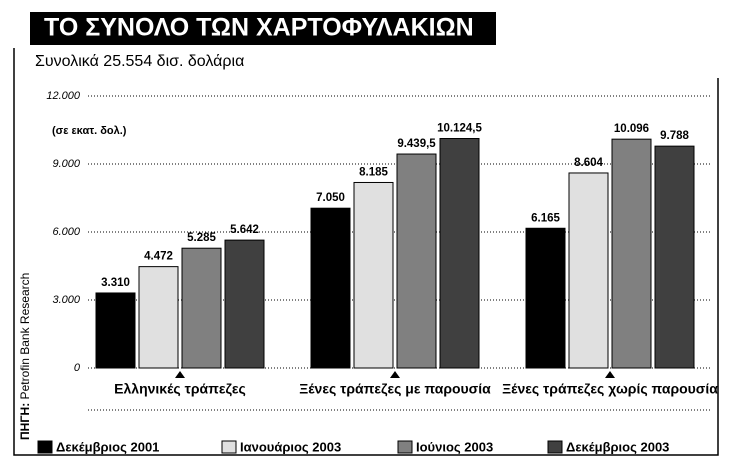 Image resolution: width=736 pixels, height=462 pixels. Describe the element at coordinates (158, 257) in the screenshot. I see `value-label: 4.472` at that location.